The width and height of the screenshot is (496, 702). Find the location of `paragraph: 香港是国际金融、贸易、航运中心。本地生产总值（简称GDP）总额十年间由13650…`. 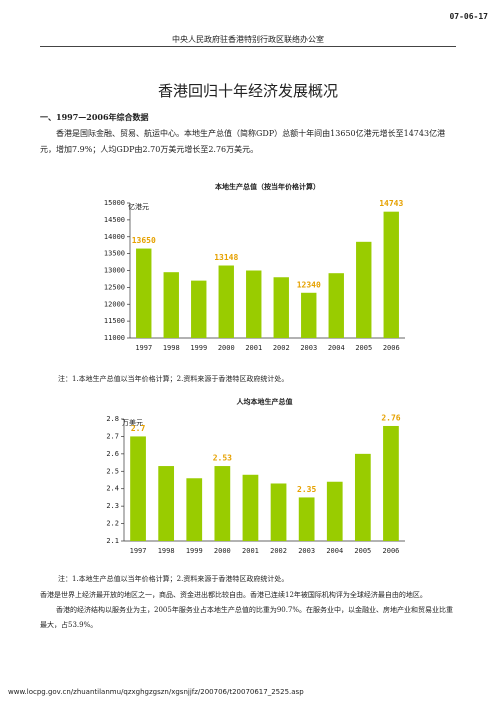

paragraph: 香港是国际金融、贸易、航运中心。本地生产总值（简称GDP）总额十年间由13650… is located at coordinates (243, 141).